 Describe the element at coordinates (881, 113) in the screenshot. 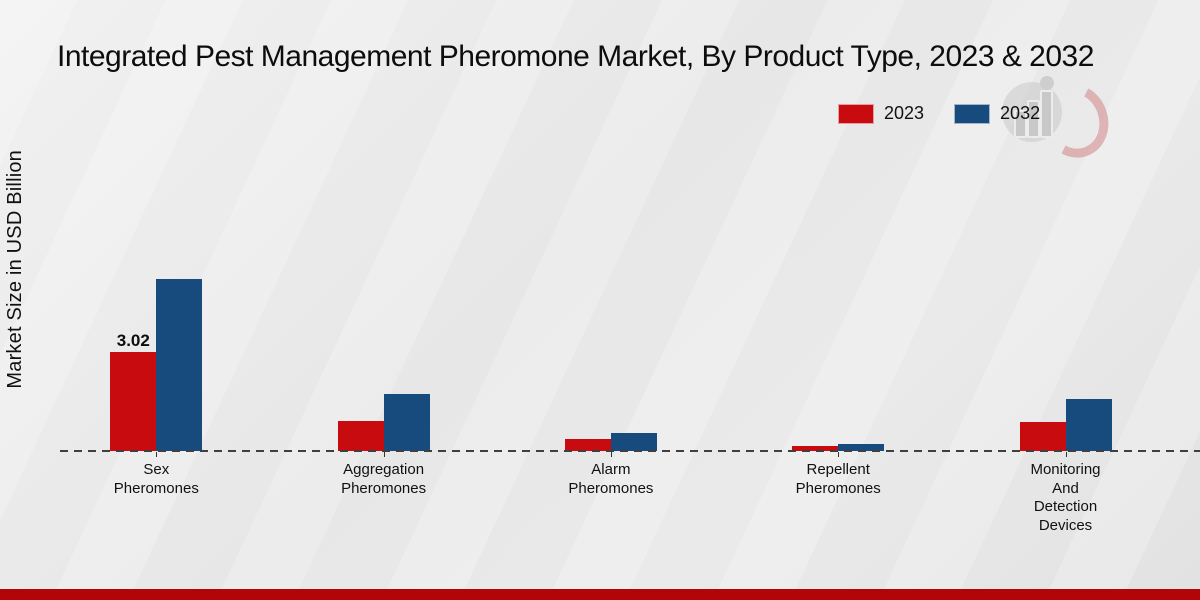

I see `legend-item-2023: 2023` at that location.